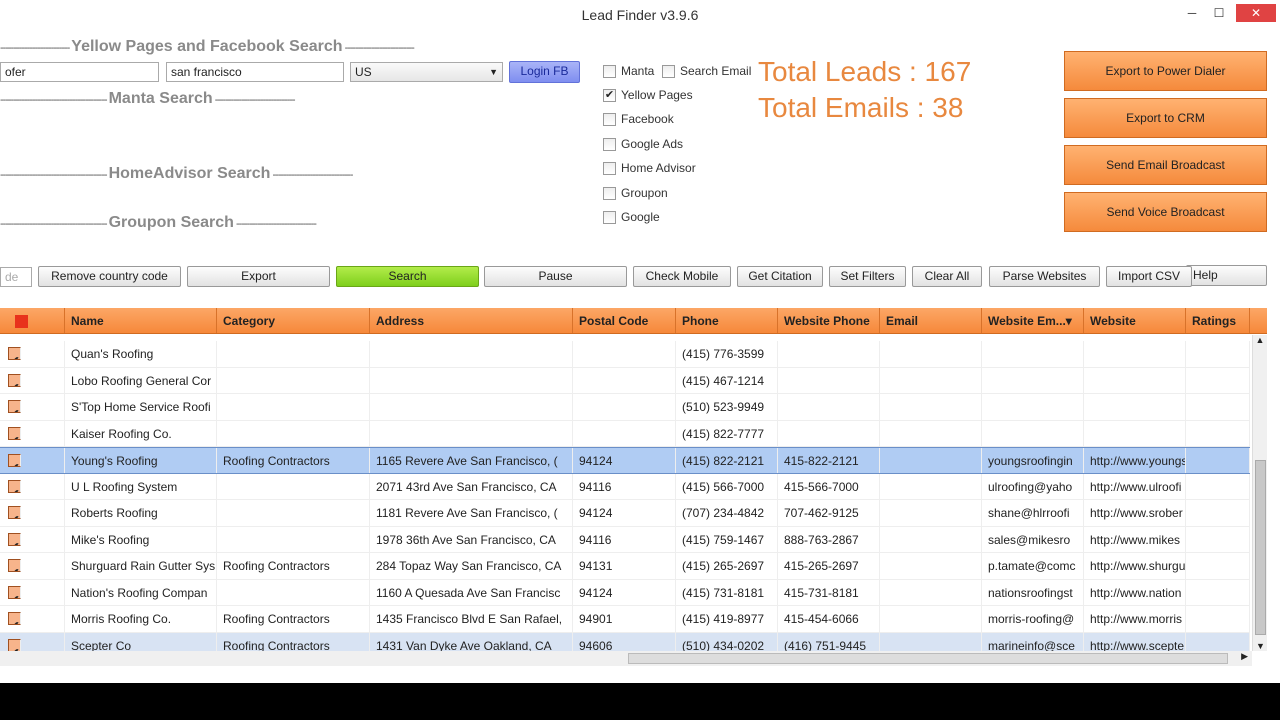 Image resolution: width=1280 pixels, height=720 pixels. I want to click on table-row: ✔ Quan's Roofing (415) 776-3599, so click(625, 354).